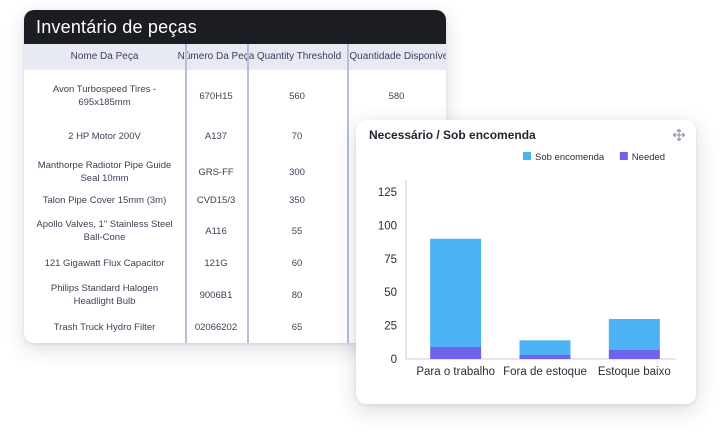 This screenshot has width=724, height=447. I want to click on part-number-cell: CVD15/3, so click(216, 200).